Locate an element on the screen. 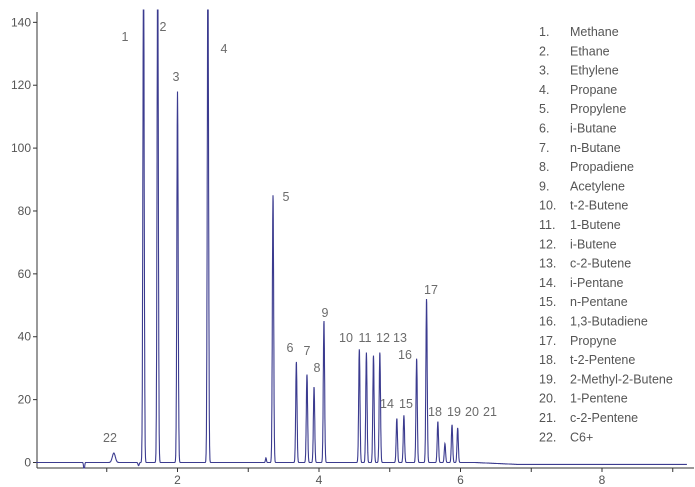 This screenshot has height=487, width=695. legend-number: 10. is located at coordinates (547, 206).